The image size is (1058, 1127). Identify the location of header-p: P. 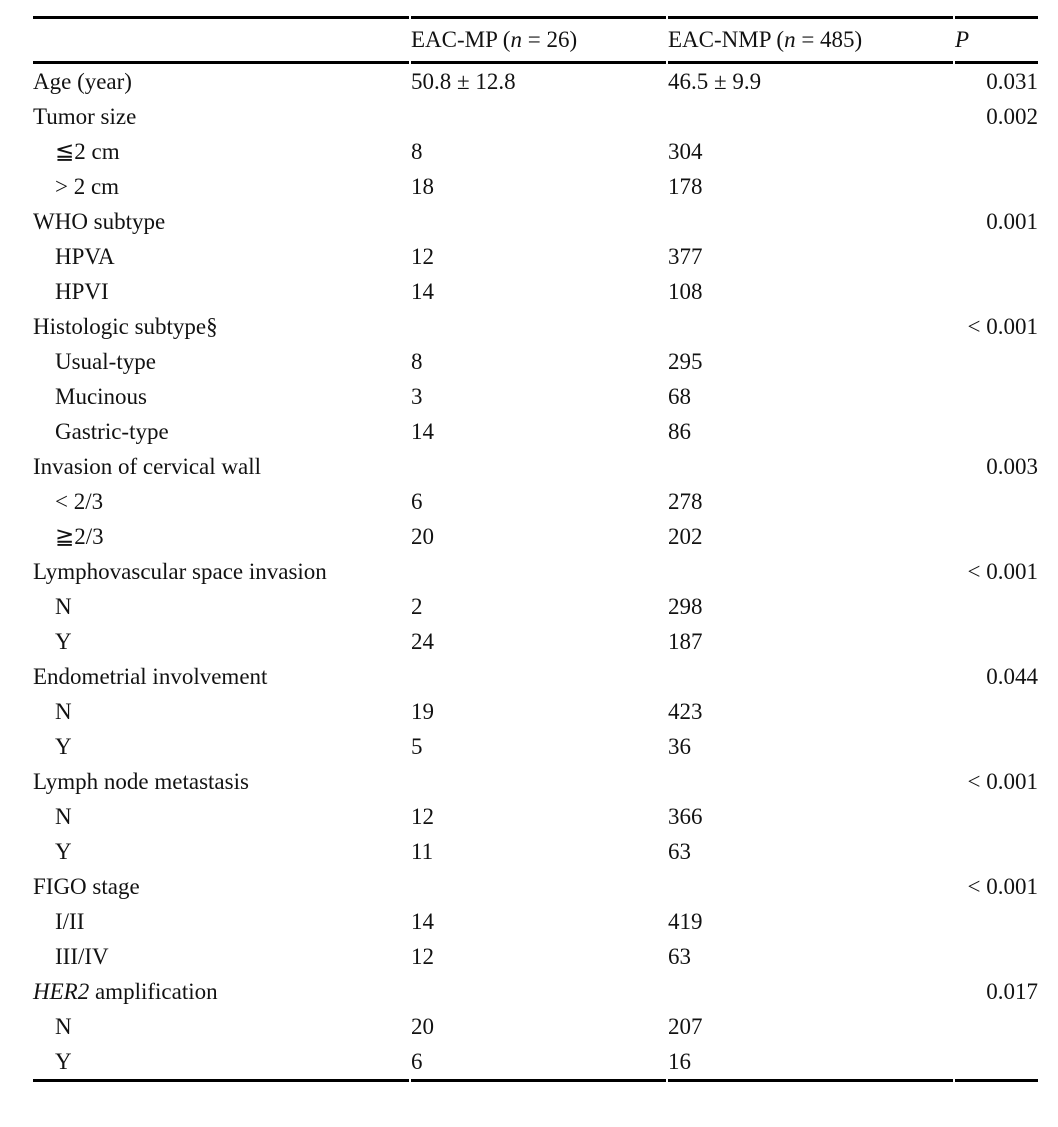
(996, 40).